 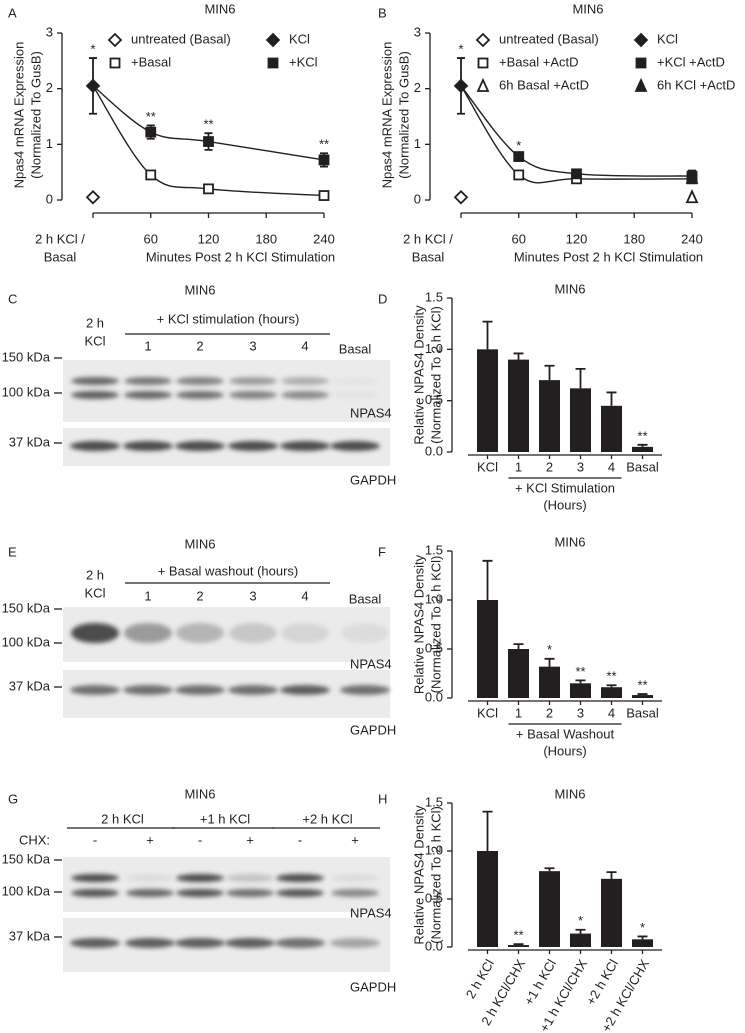 What do you see at coordinates (34, 839) in the screenshot?
I see `row-label: CHX:` at bounding box center [34, 839].